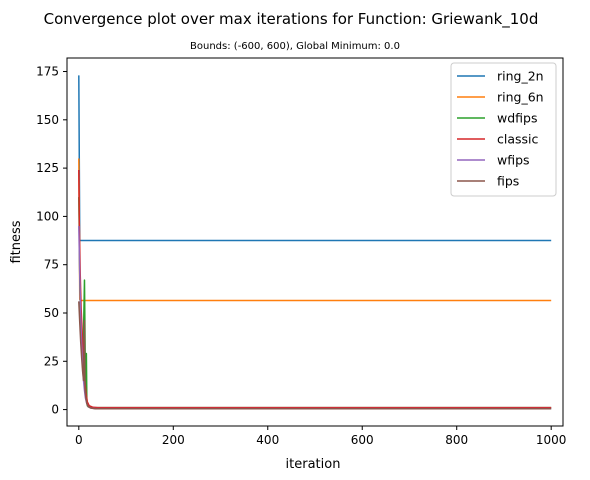 The width and height of the screenshot is (590, 480). I want to click on x-tick-label: 400, so click(267, 440).